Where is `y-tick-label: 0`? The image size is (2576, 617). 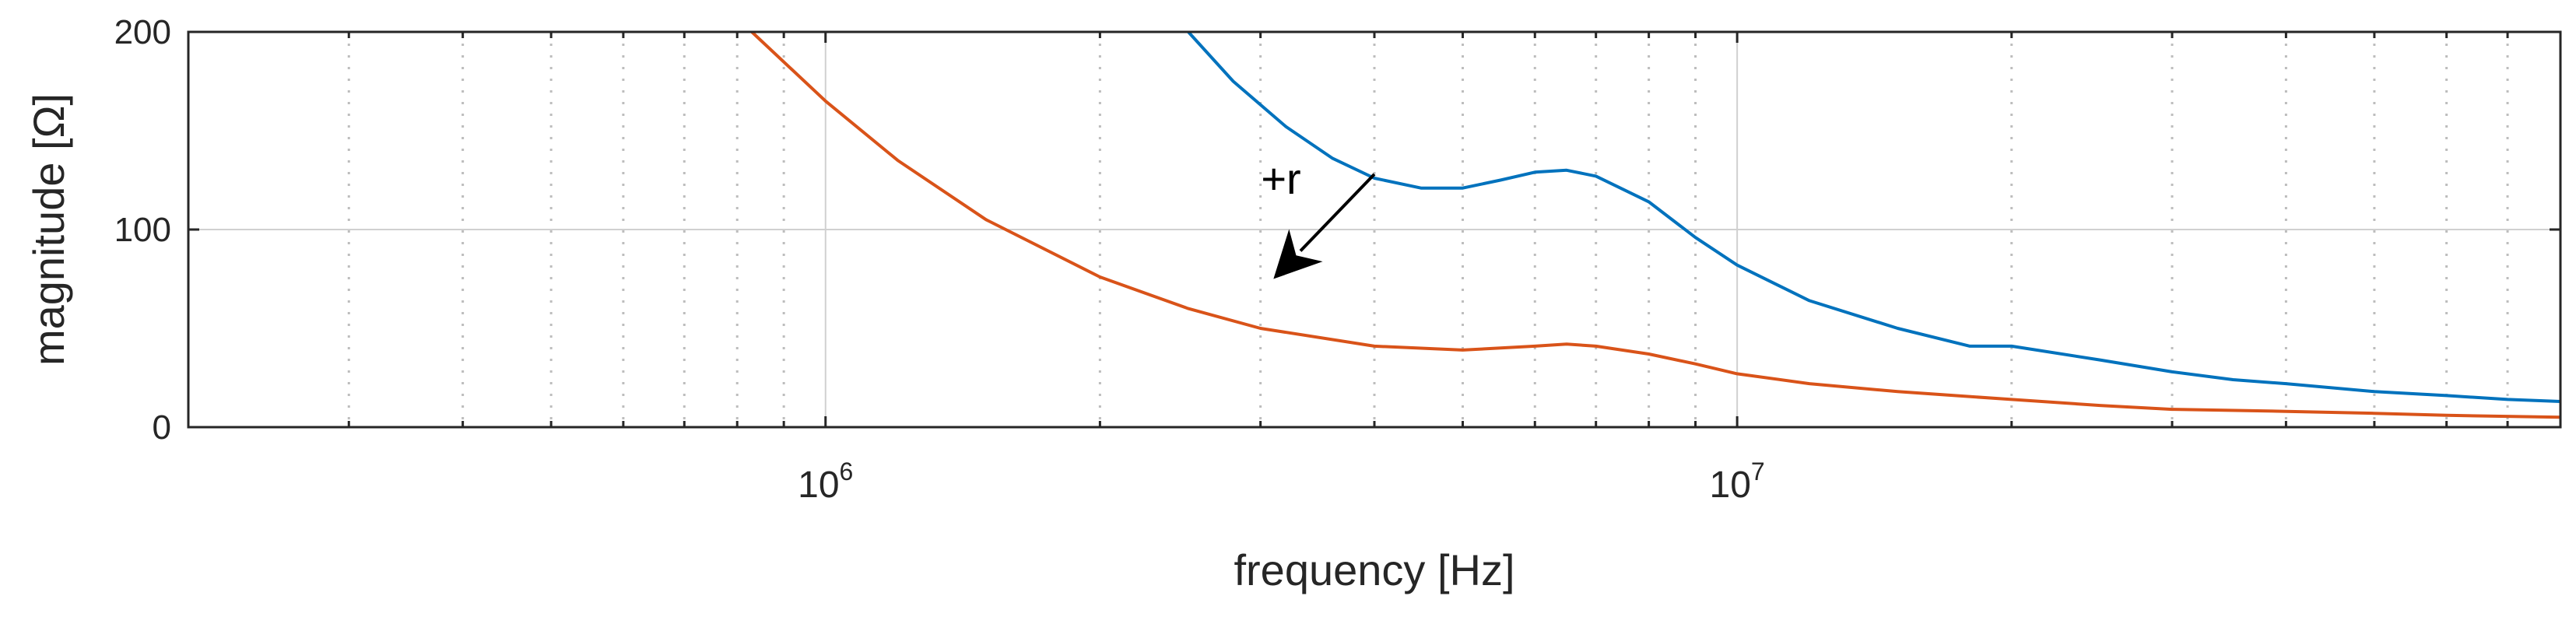 y-tick-label: 0 is located at coordinates (162, 427).